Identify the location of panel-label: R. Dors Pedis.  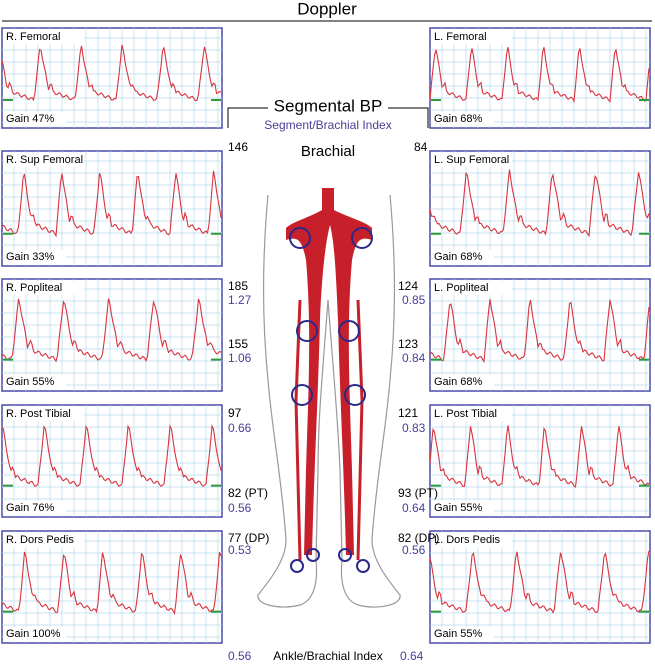
(40, 540).